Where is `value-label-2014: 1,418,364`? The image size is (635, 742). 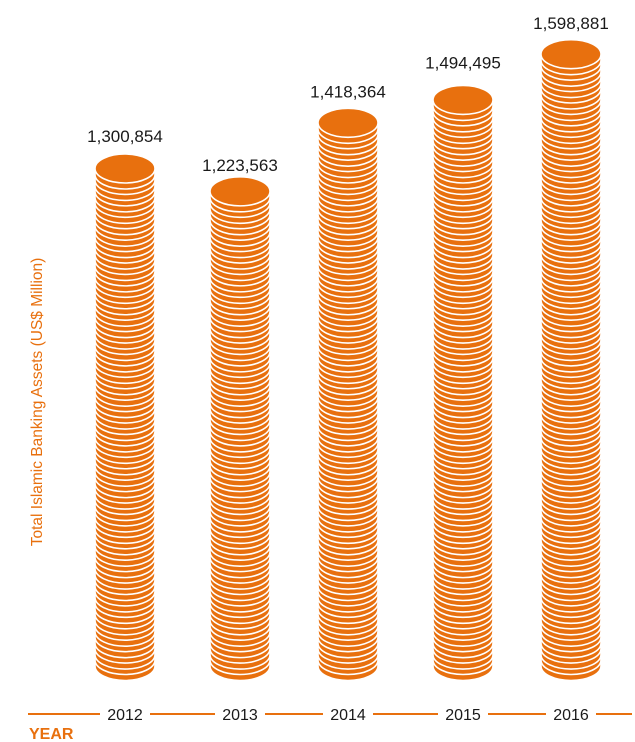 value-label-2014: 1,418,364 is located at coordinates (348, 91).